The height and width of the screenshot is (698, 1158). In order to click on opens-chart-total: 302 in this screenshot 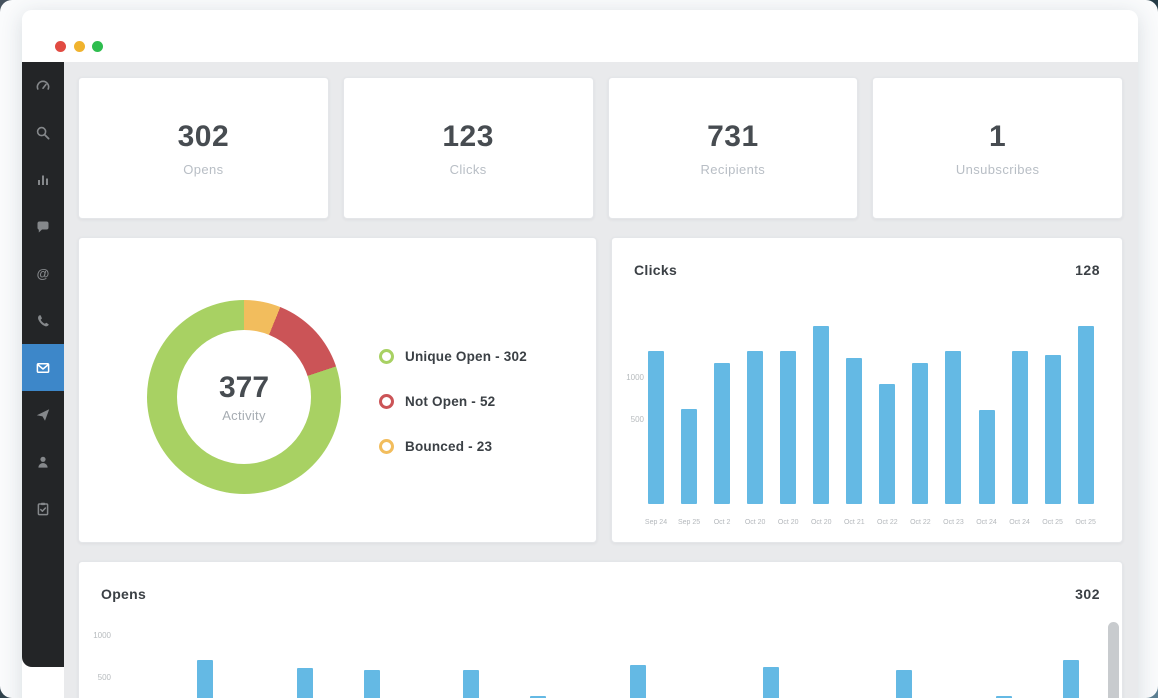, I will do `click(1087, 594)`.